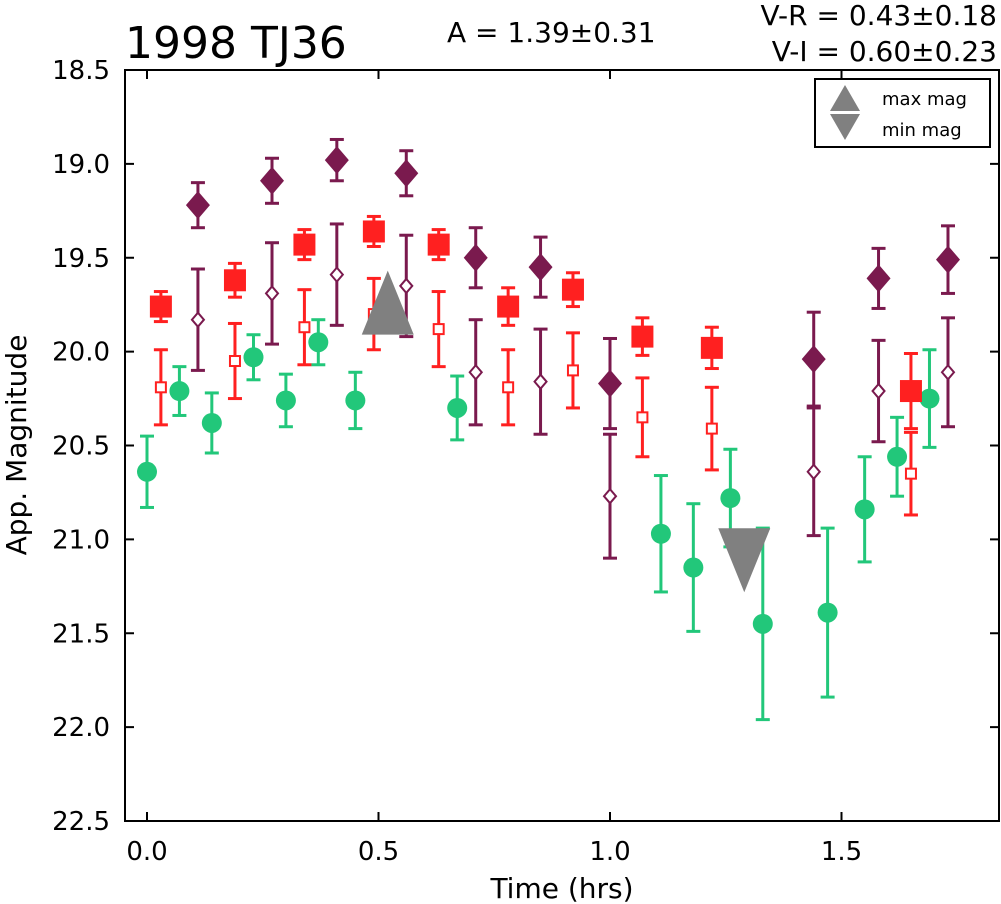  What do you see at coordinates (841, 852) in the screenshot?
I see `x-tick-label: 1.5` at bounding box center [841, 852].